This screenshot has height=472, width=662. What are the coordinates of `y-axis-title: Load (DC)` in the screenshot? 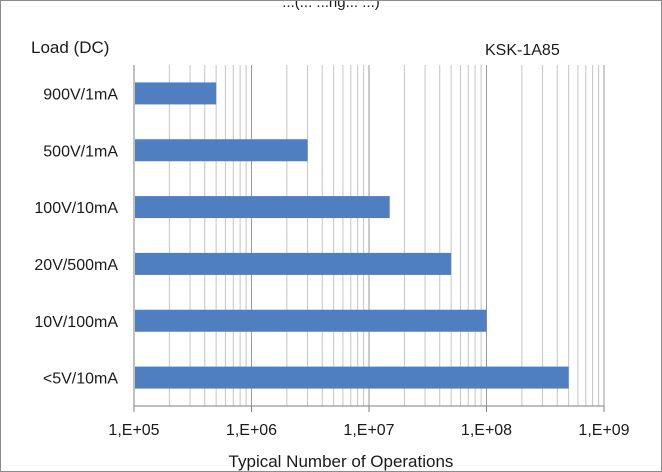 It's located at (70, 47).